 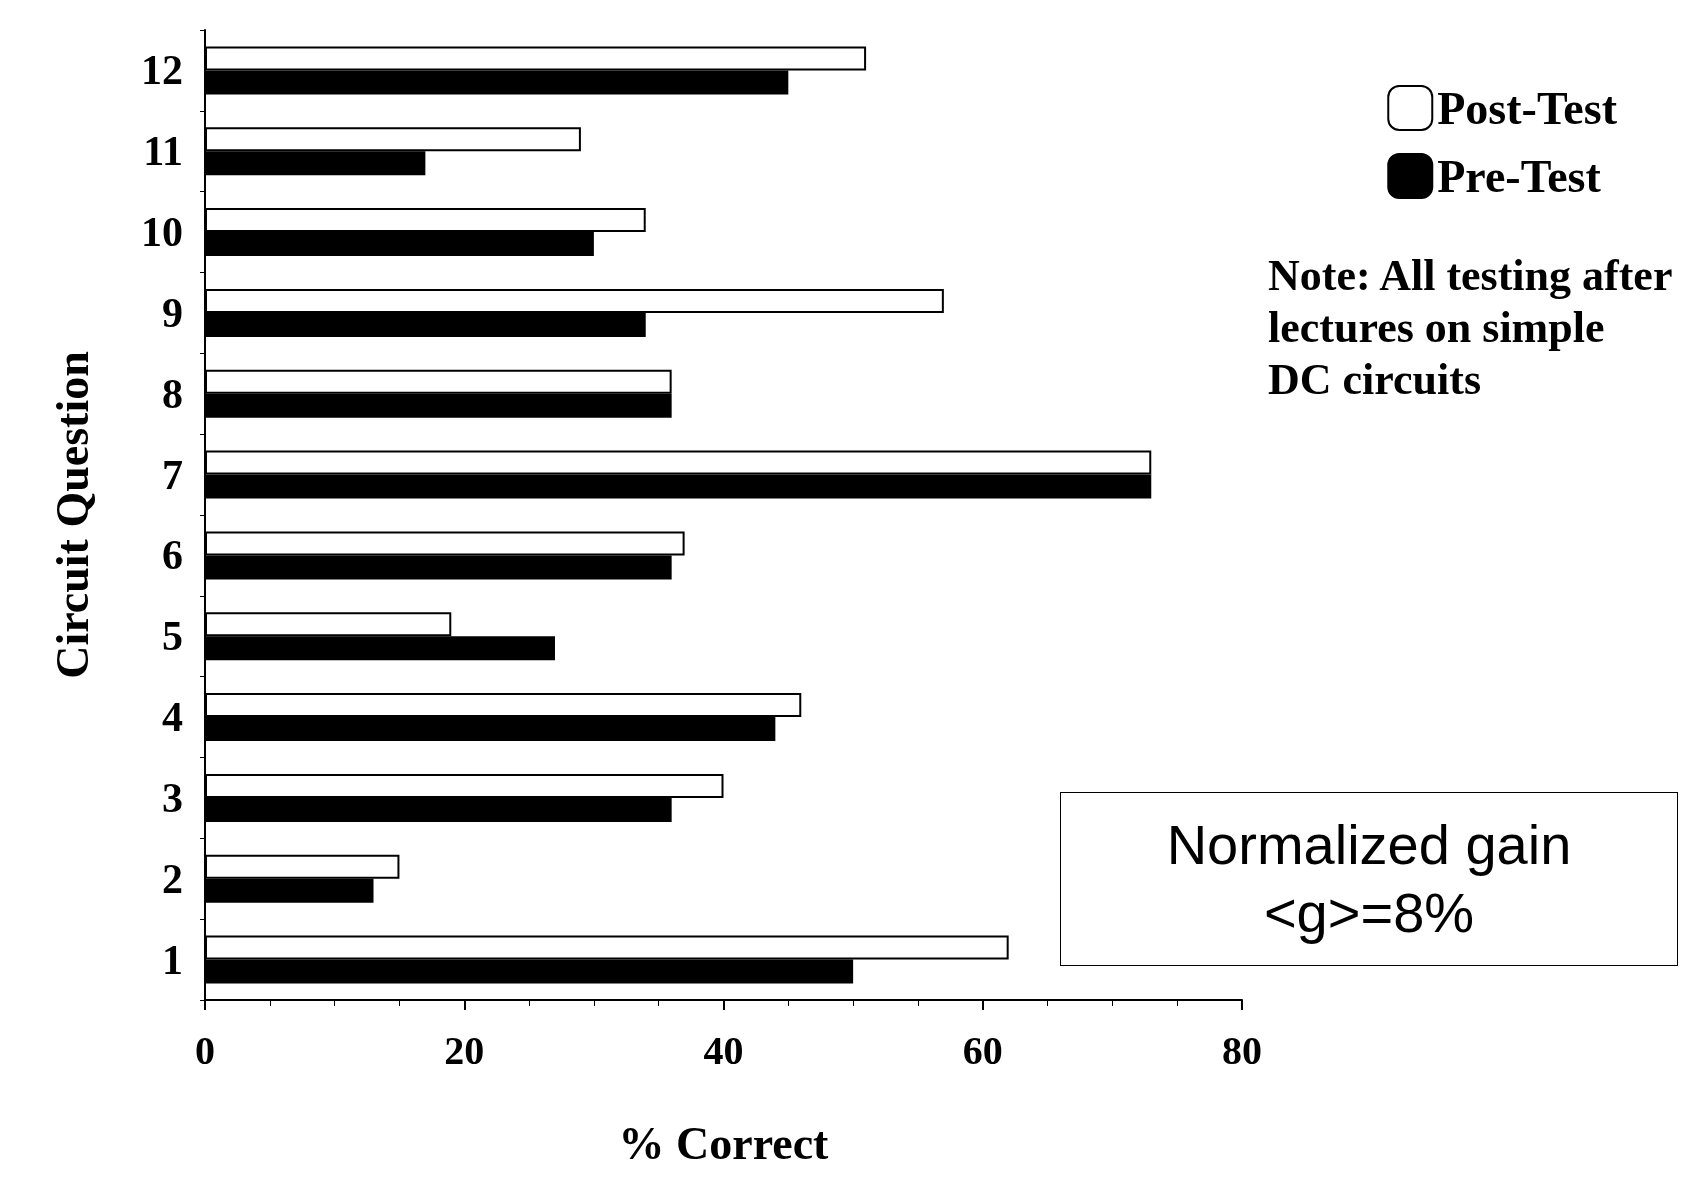 I want to click on y-tick-label: 5, so click(x=172, y=636).